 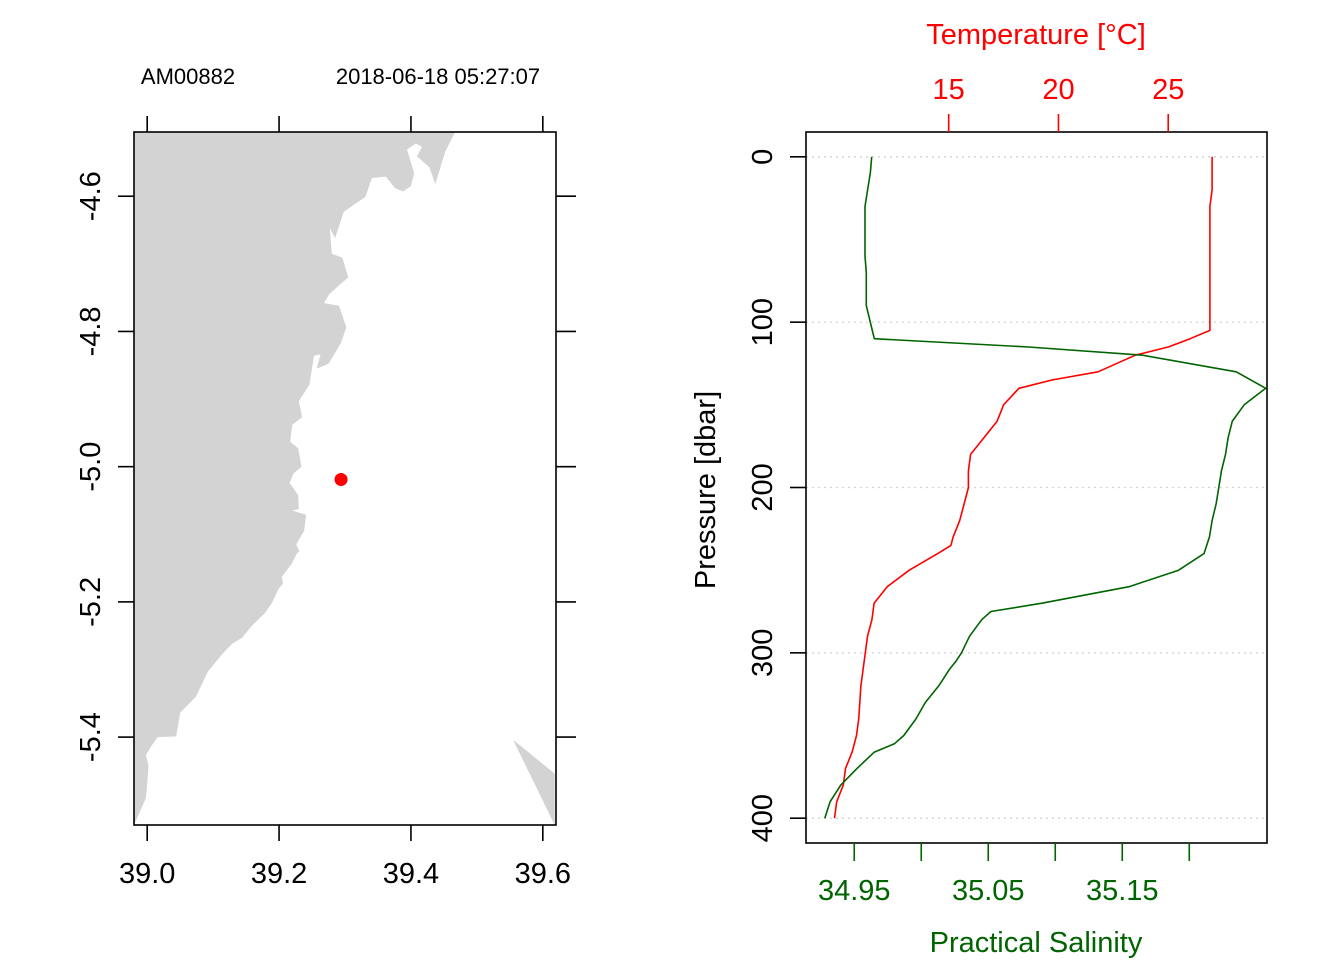 I want to click on map-y-tick-label: -4.6, so click(x=91, y=196).